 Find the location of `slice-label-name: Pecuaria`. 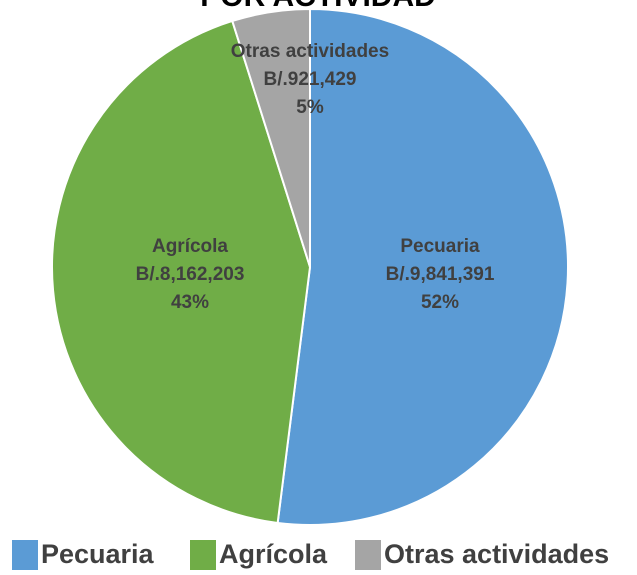

slice-label-name: Pecuaria is located at coordinates (440, 246).